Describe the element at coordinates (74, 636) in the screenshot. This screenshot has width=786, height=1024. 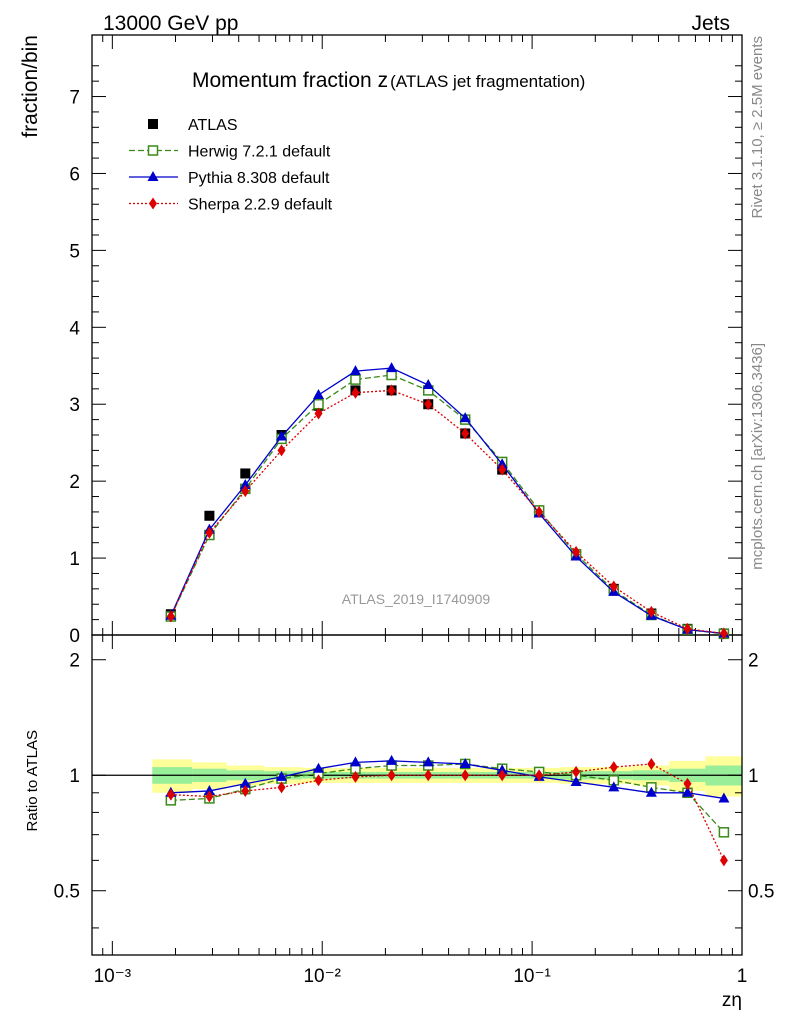
I see `y-tick-label: 0` at that location.